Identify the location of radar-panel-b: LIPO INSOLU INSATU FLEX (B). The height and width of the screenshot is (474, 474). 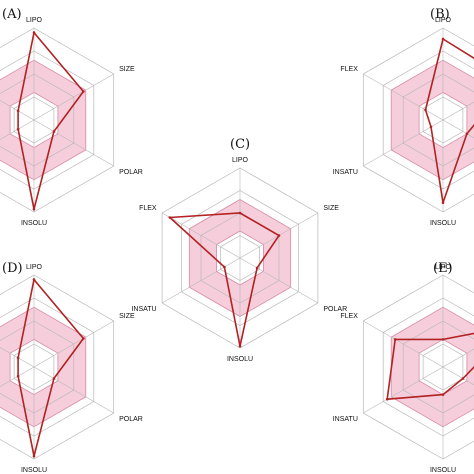
(403, 117).